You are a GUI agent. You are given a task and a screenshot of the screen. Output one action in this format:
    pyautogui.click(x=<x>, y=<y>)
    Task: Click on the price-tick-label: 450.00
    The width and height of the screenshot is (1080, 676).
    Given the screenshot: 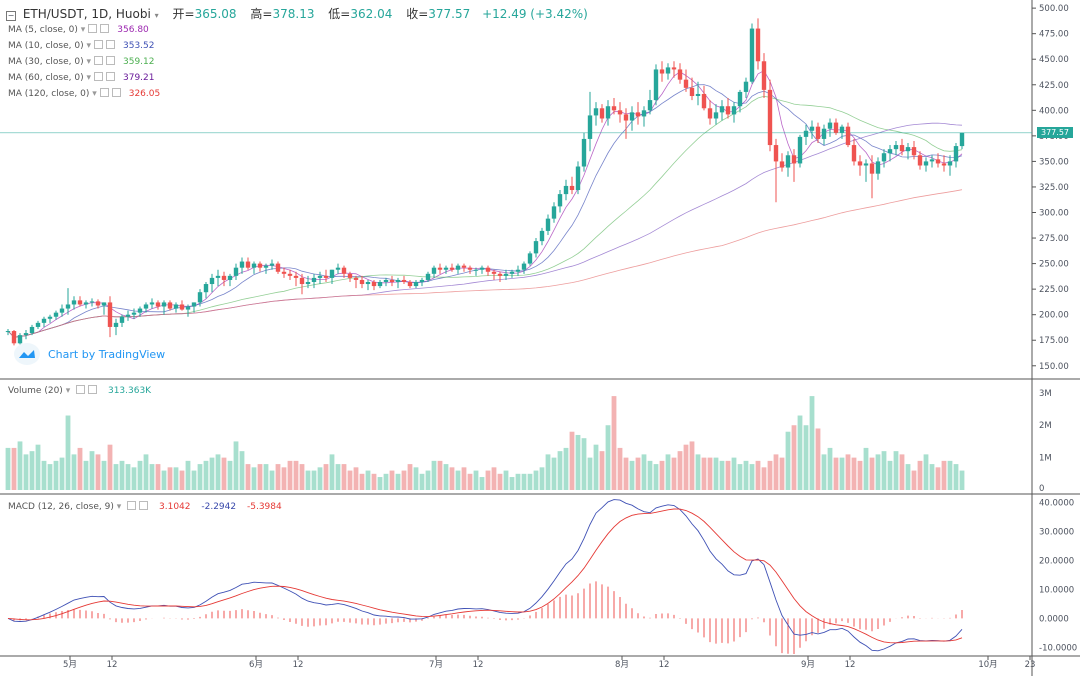 What is the action you would take?
    pyautogui.click(x=1054, y=60)
    